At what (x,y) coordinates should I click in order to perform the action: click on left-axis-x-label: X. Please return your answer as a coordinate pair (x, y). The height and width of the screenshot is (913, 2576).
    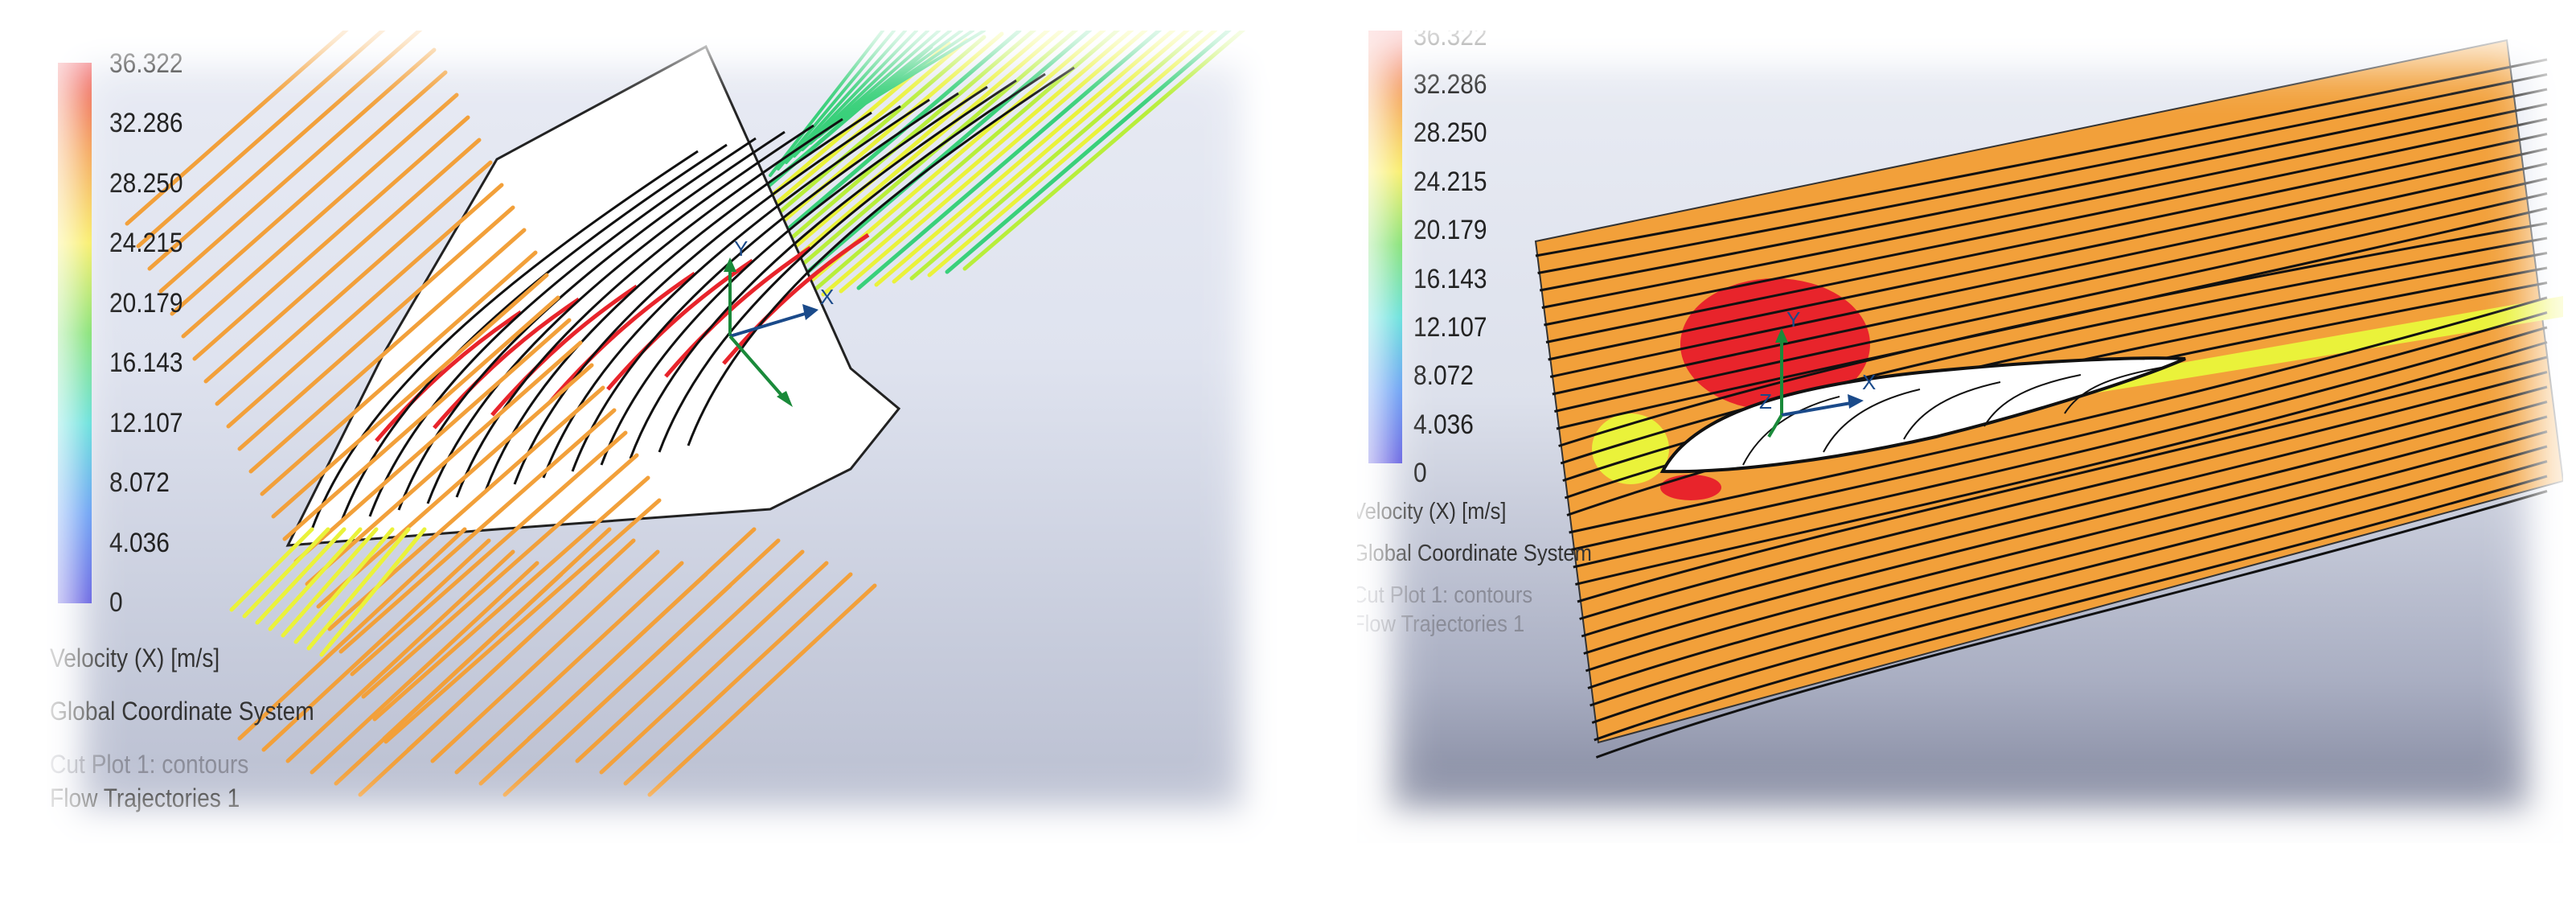
    Looking at the image, I should click on (827, 297).